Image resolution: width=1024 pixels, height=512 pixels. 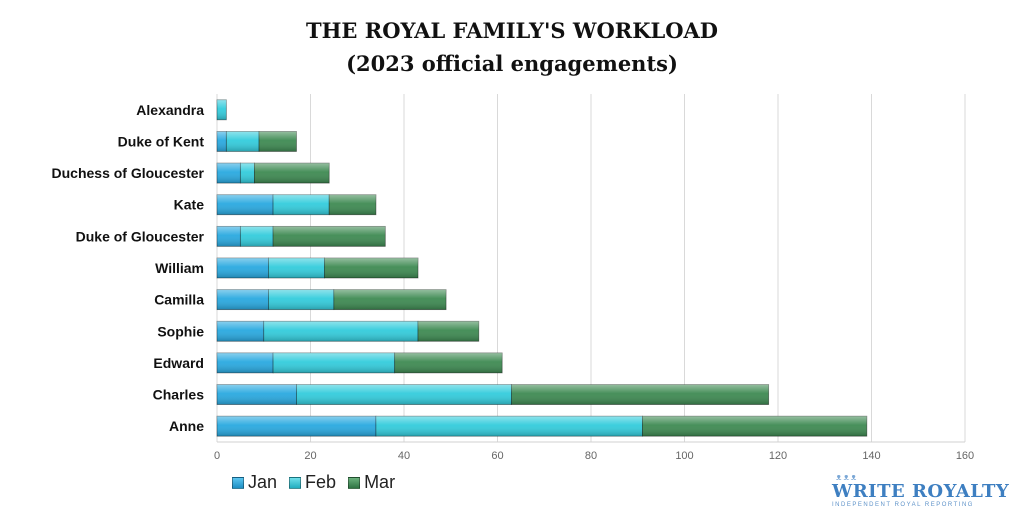 What do you see at coordinates (180, 331) in the screenshot?
I see `category-label-sophie: Sophie` at bounding box center [180, 331].